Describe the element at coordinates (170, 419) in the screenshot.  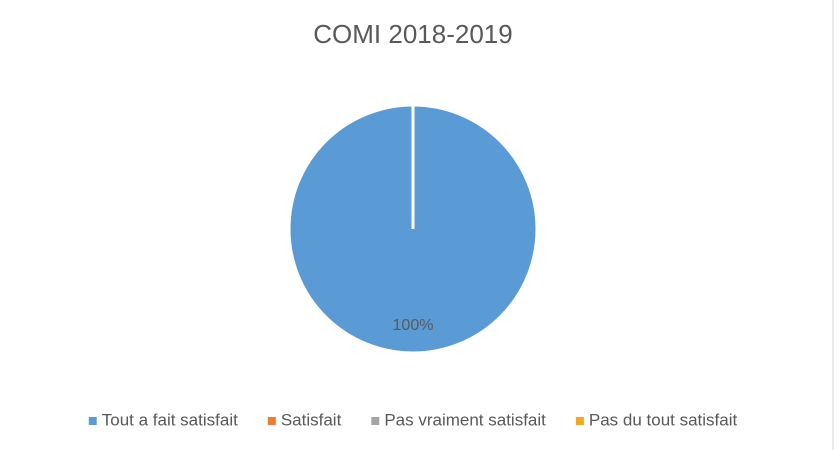
I see `legend-label: Tout a fait satisfait` at that location.